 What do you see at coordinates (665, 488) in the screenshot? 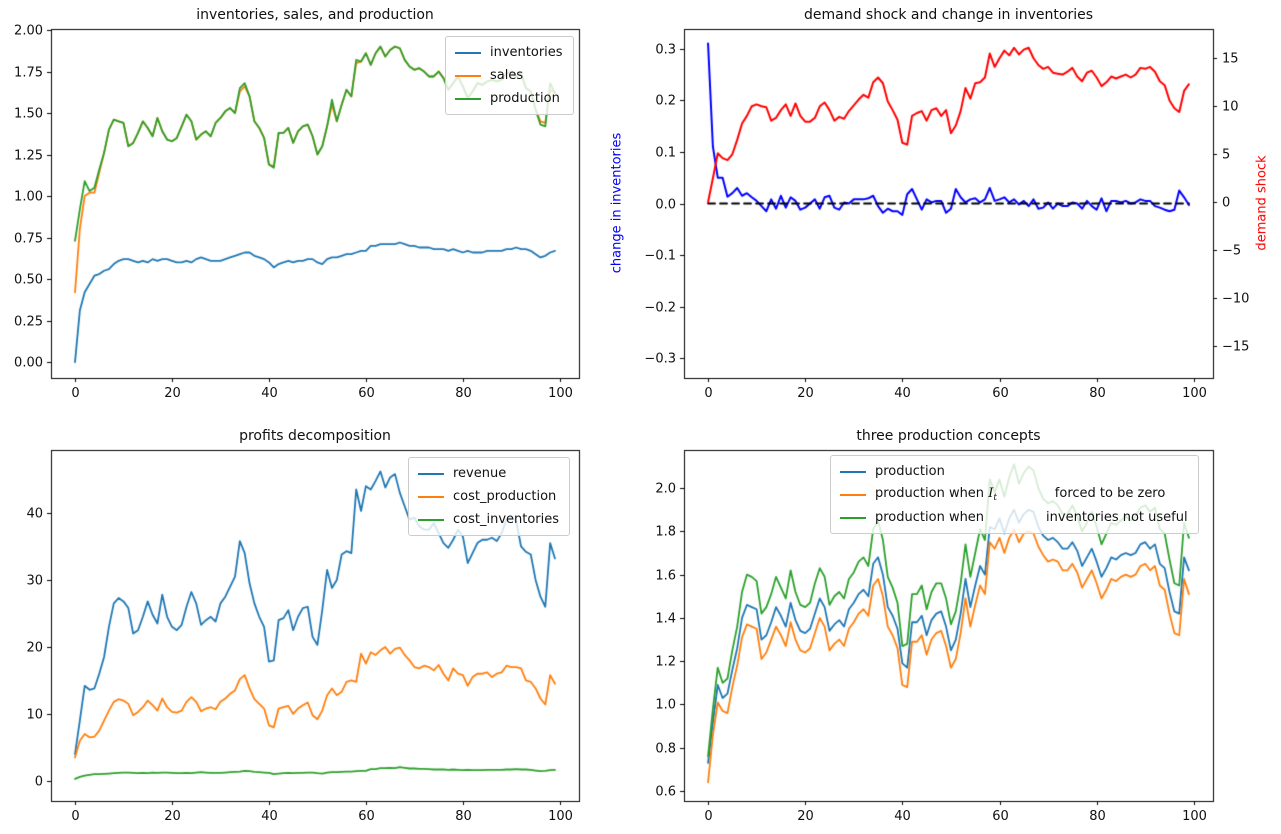
I see `y-tick-label: 2.0` at bounding box center [665, 488].